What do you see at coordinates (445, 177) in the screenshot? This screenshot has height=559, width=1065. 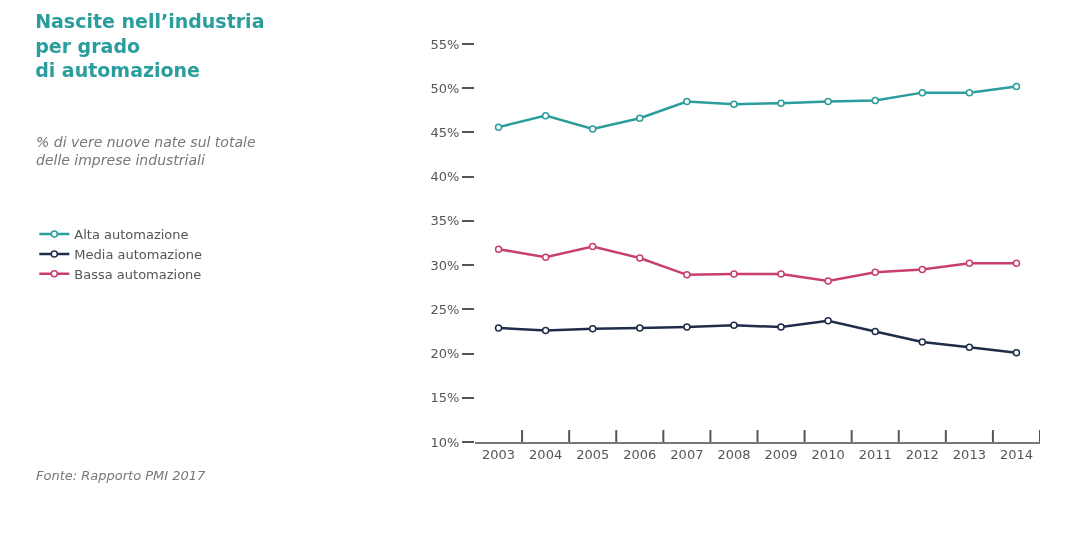 I see `y-tick-label: 40%` at bounding box center [445, 177].